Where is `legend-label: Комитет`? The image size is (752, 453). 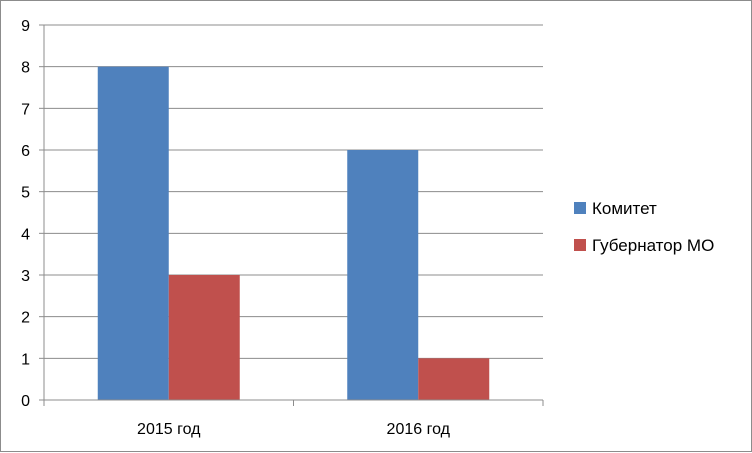 legend-label: Комитет is located at coordinates (624, 208).